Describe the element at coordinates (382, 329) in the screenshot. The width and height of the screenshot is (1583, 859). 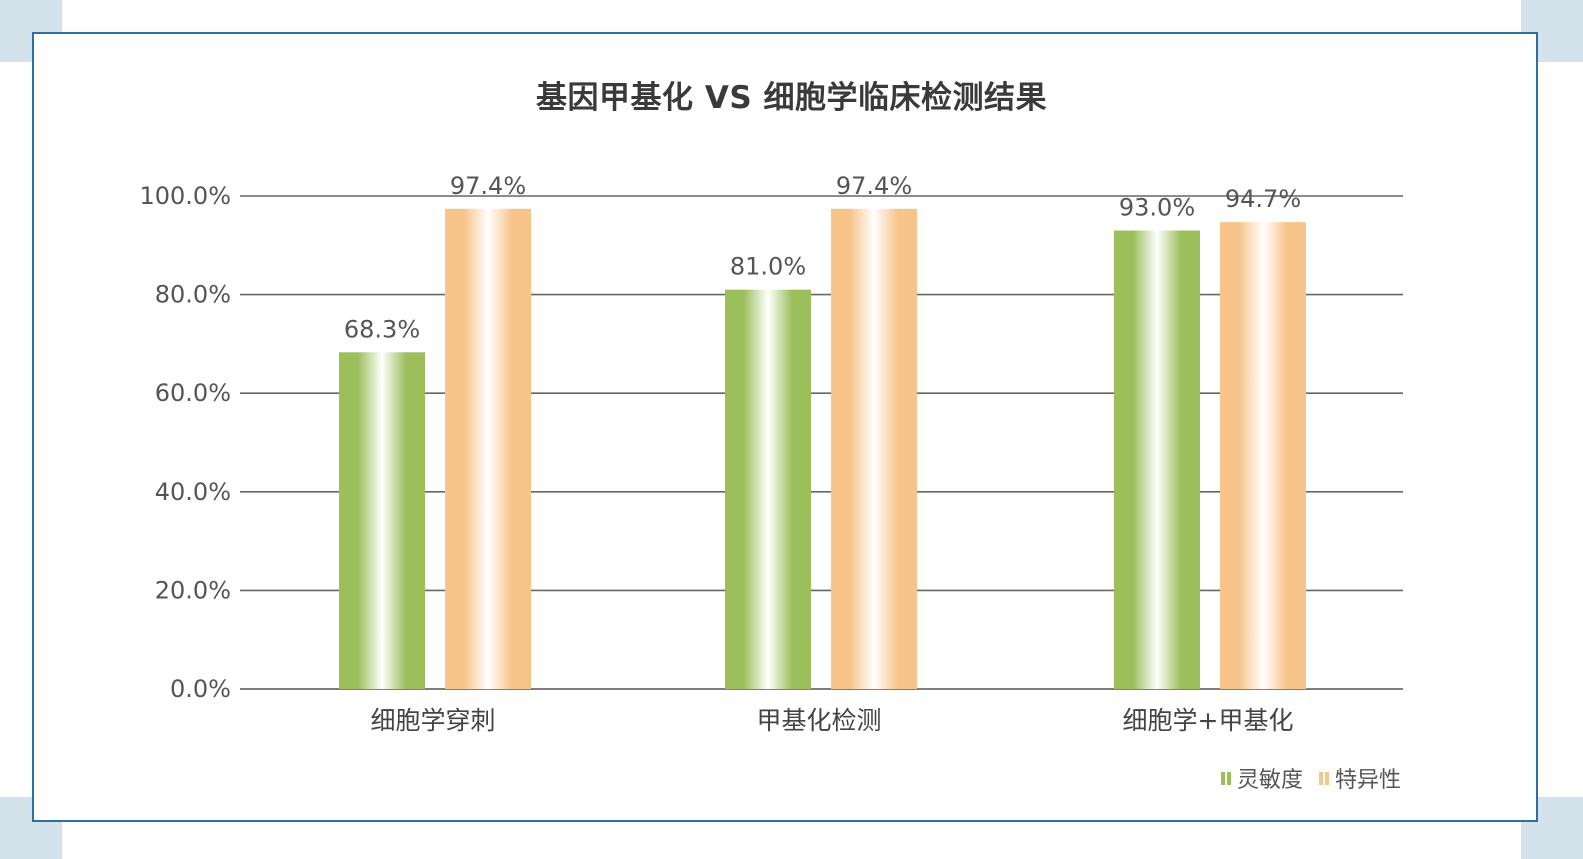
I see `data-label: 68.3%` at that location.